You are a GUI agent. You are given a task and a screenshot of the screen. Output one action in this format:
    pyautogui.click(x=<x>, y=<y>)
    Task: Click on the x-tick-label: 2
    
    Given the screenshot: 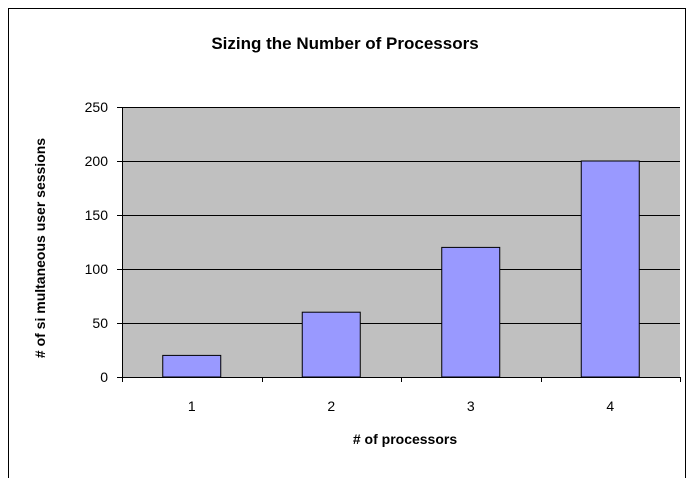 What is the action you would take?
    pyautogui.click(x=331, y=406)
    